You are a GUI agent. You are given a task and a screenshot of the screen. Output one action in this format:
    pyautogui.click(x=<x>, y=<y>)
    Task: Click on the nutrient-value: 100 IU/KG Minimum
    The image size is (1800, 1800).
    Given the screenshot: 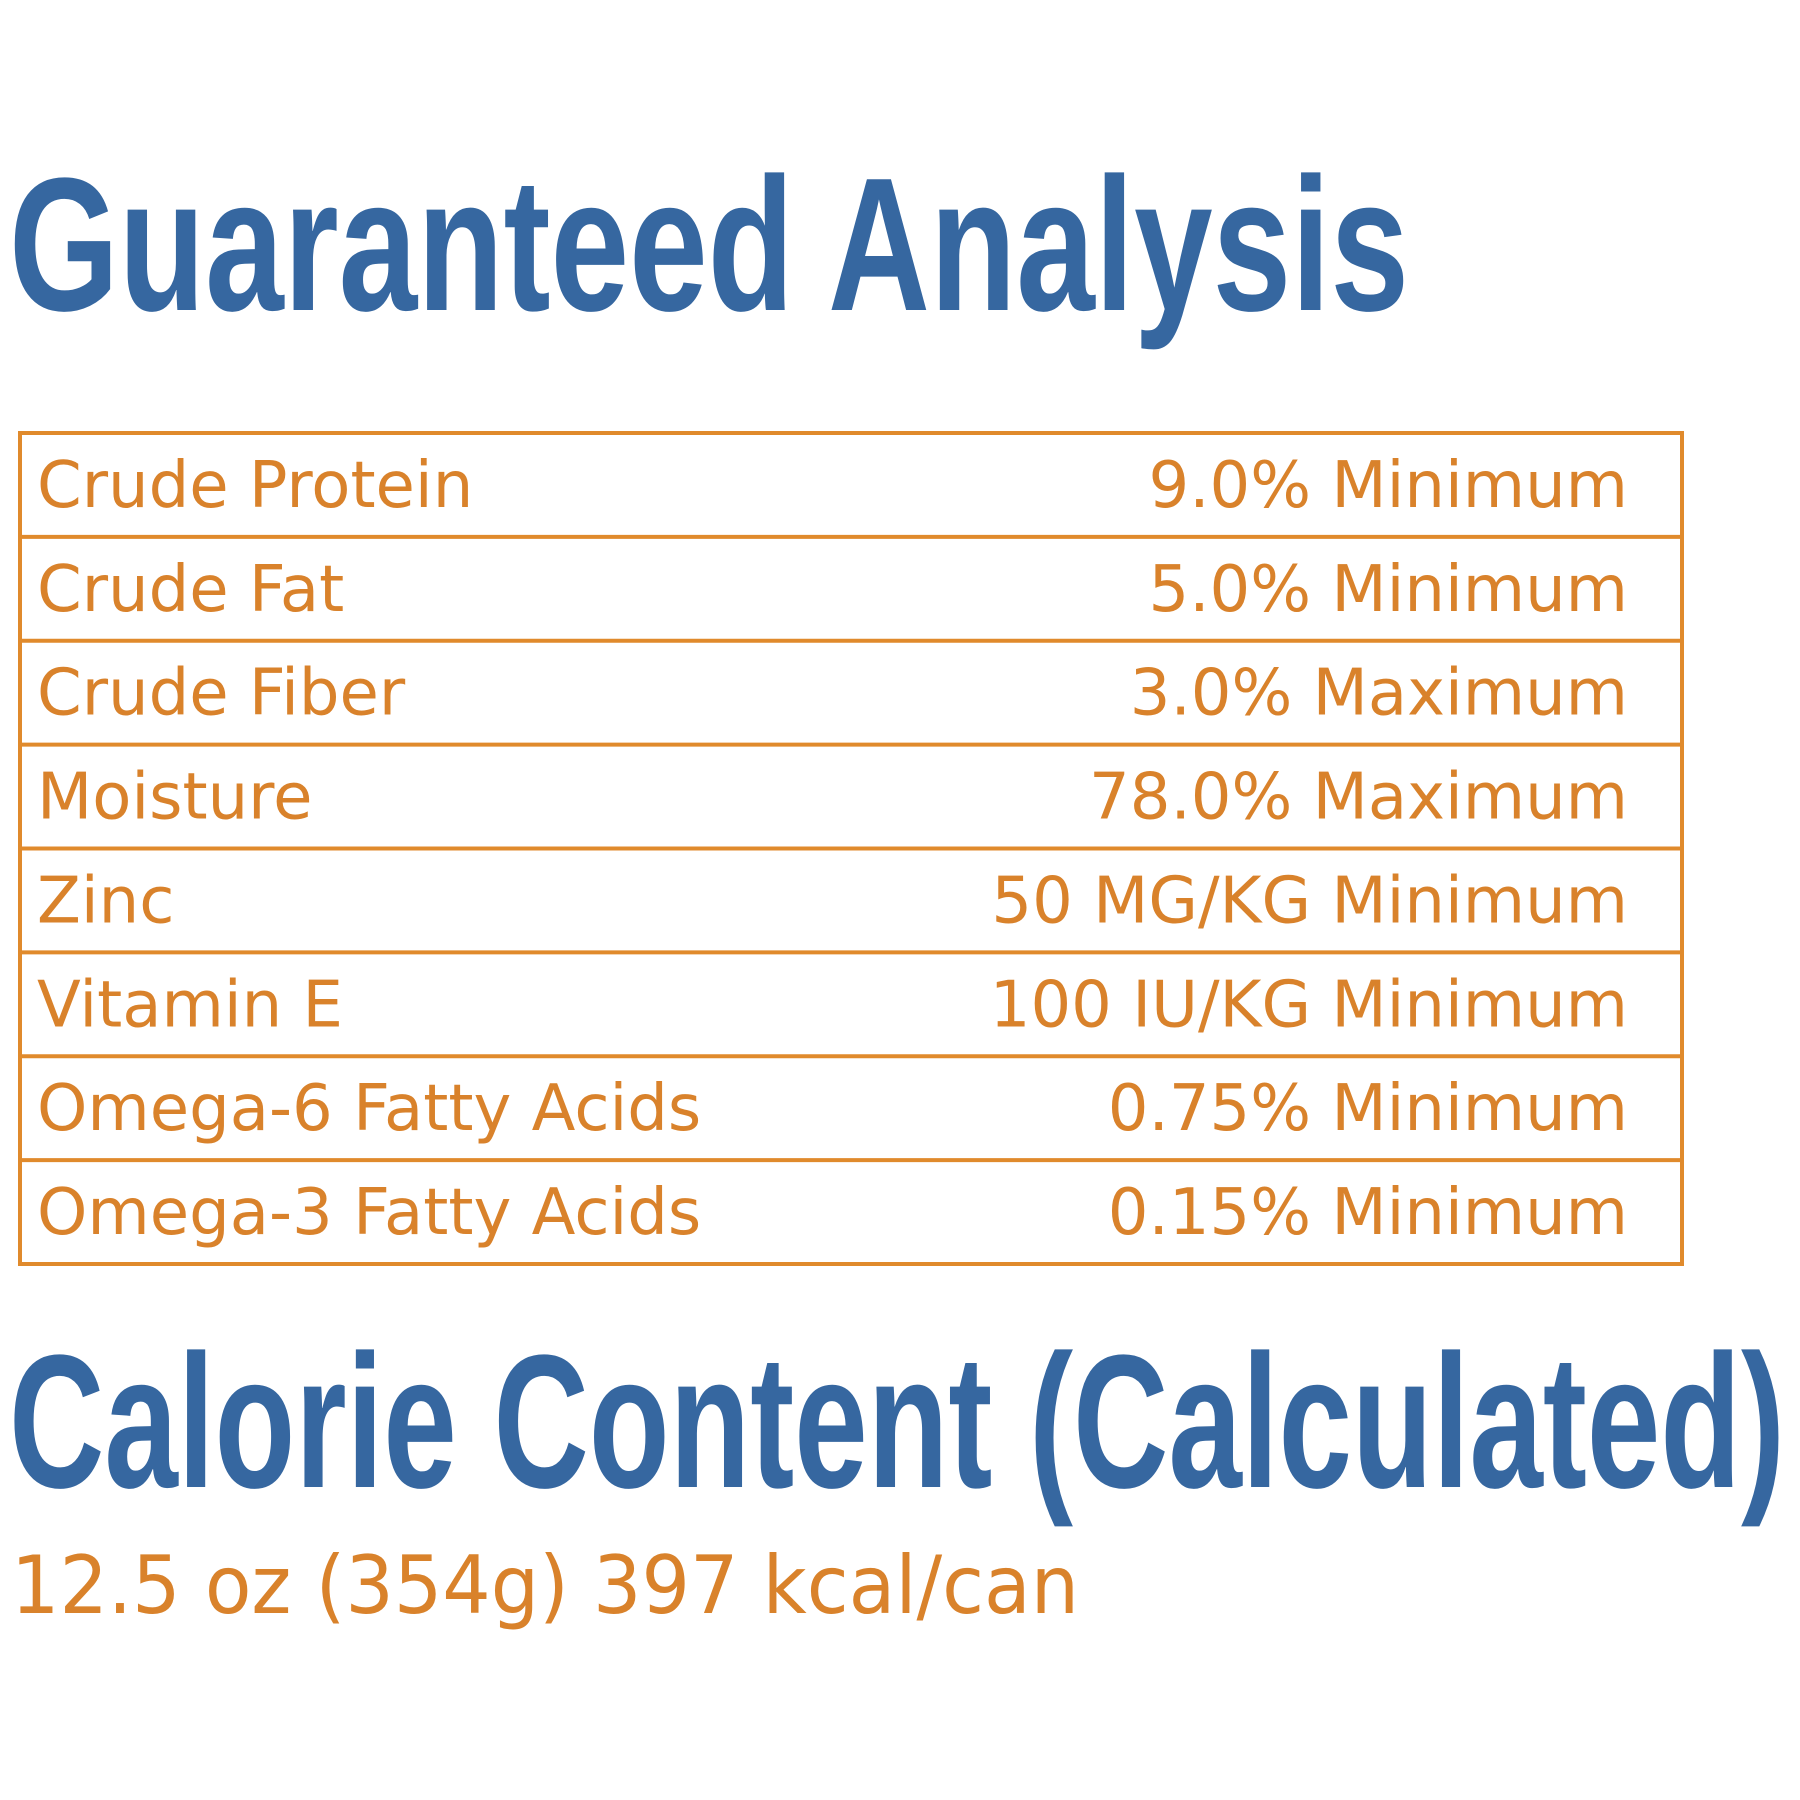 What is the action you would take?
    pyautogui.click(x=1309, y=1005)
    